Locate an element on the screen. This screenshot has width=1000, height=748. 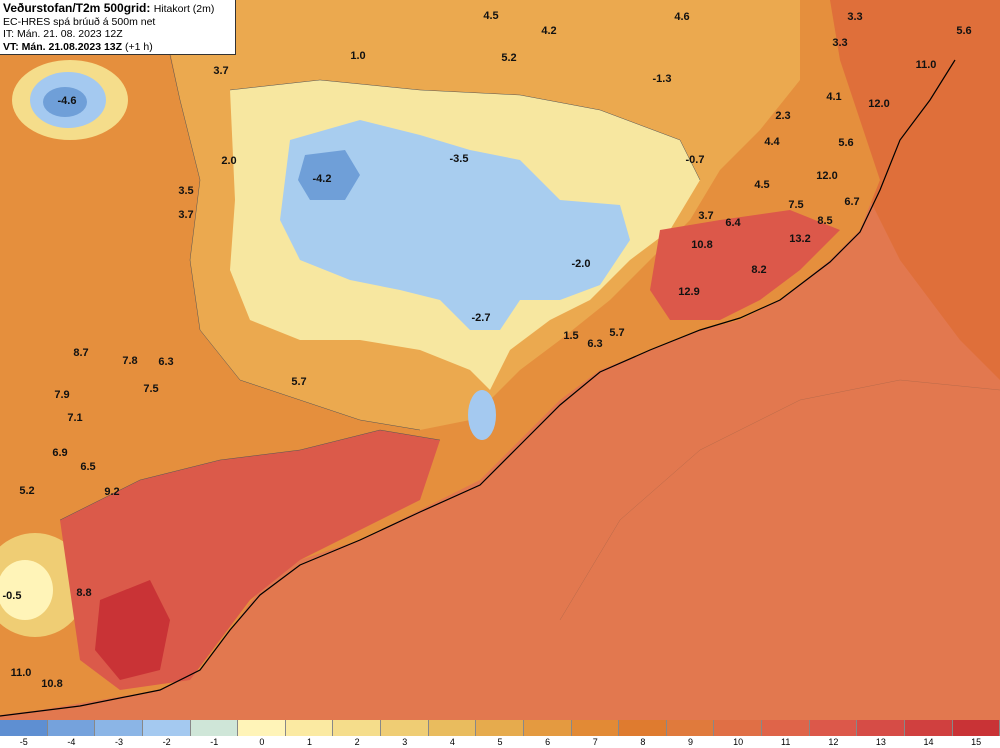
temperature-label: 1.0 is located at coordinates (358, 56).